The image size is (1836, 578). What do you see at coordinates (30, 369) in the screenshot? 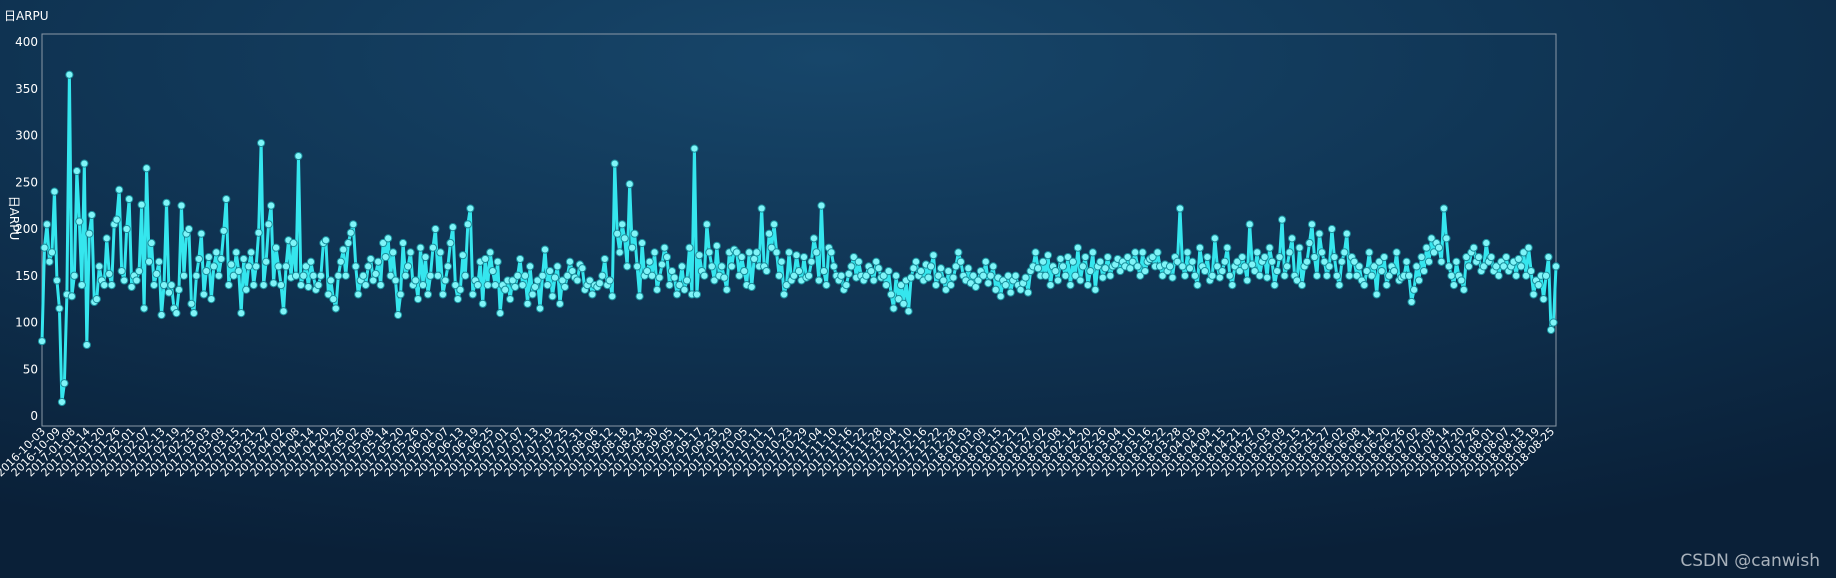
I see `y-tick-label: 50` at bounding box center [30, 369].